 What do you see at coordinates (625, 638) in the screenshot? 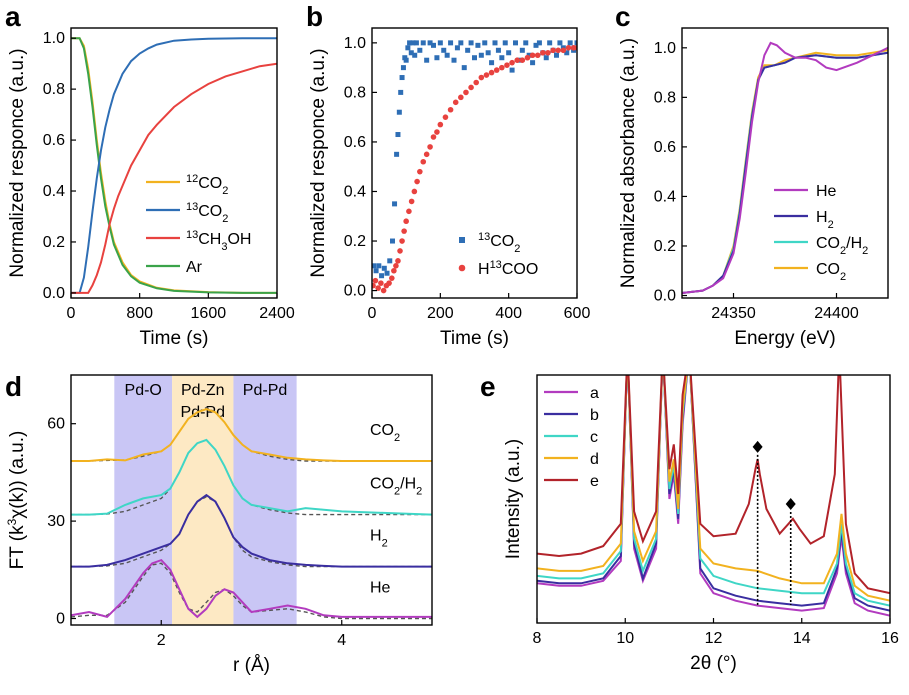
I see `xtick-label: 10` at bounding box center [625, 638].